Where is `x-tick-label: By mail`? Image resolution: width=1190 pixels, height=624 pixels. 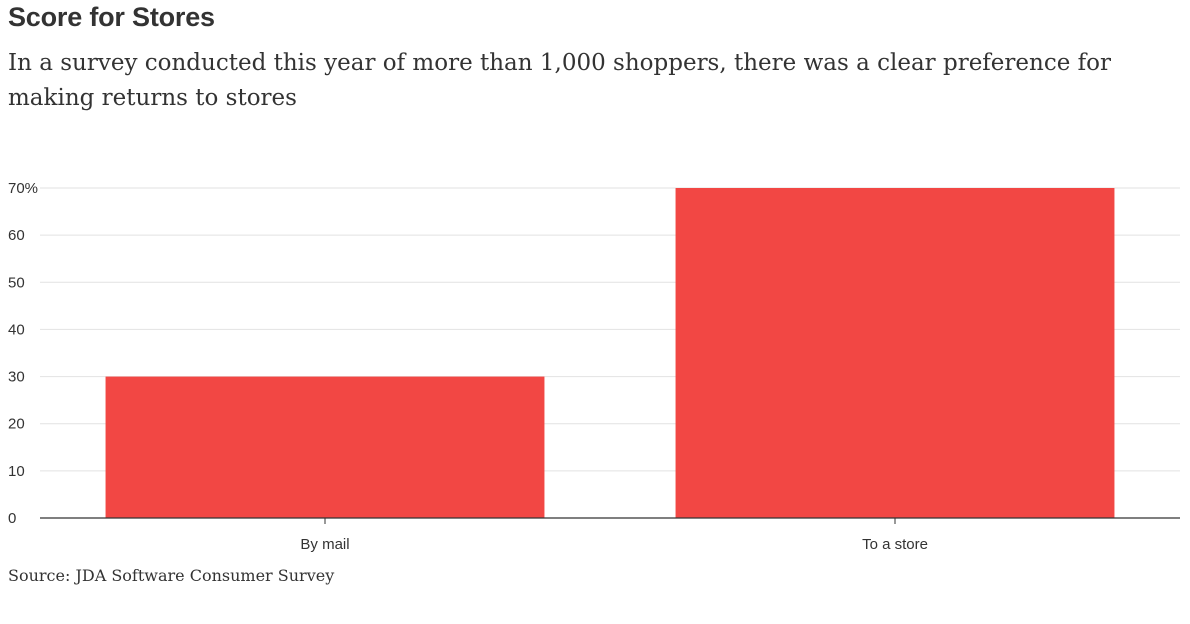 x-tick-label: By mail is located at coordinates (324, 544).